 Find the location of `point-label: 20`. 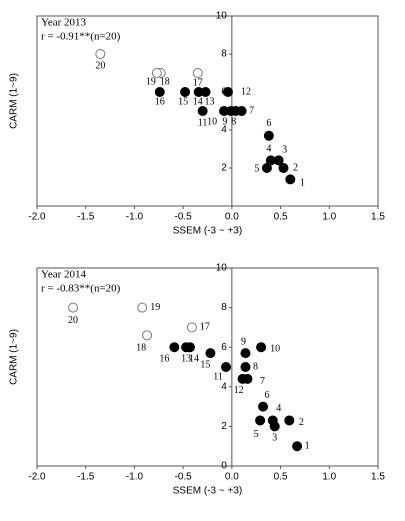

point-label: 20 is located at coordinates (100, 65).